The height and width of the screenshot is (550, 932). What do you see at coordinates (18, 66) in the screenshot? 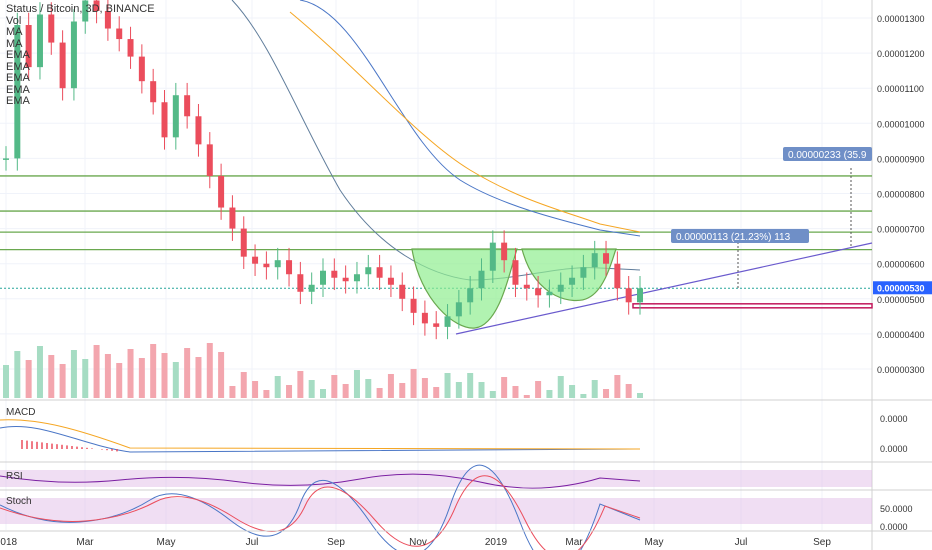
I see `legend-ema-2: EMA` at bounding box center [18, 66].